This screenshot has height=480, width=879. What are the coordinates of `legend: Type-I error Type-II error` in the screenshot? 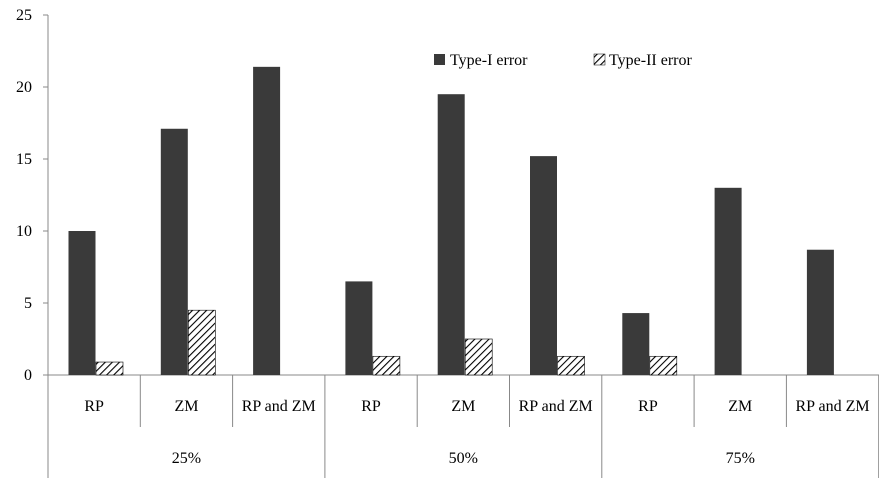 It's located at (563, 60).